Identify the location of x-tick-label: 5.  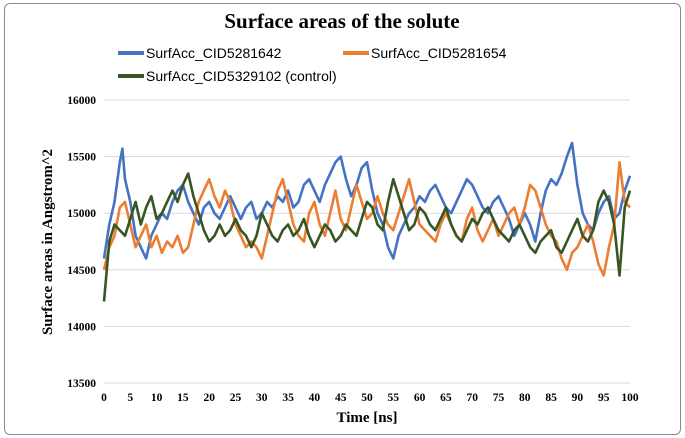
(130, 398).